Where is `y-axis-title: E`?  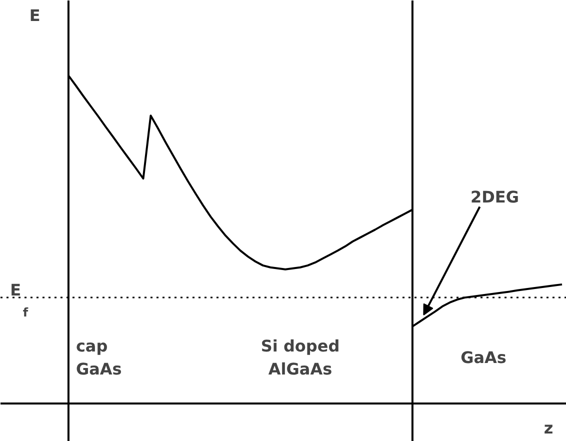
y-axis-title: E is located at coordinates (34, 16).